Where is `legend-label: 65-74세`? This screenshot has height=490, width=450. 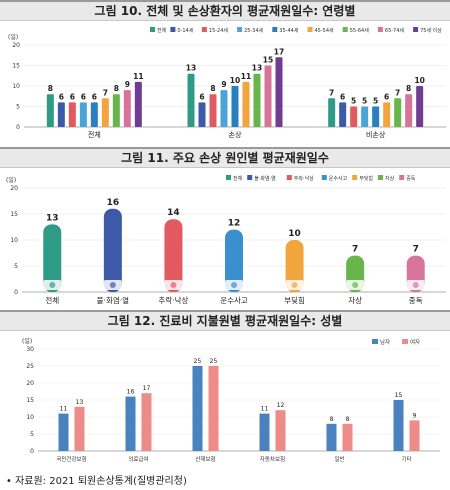 legend-label: 65-74세 is located at coordinates (395, 30).